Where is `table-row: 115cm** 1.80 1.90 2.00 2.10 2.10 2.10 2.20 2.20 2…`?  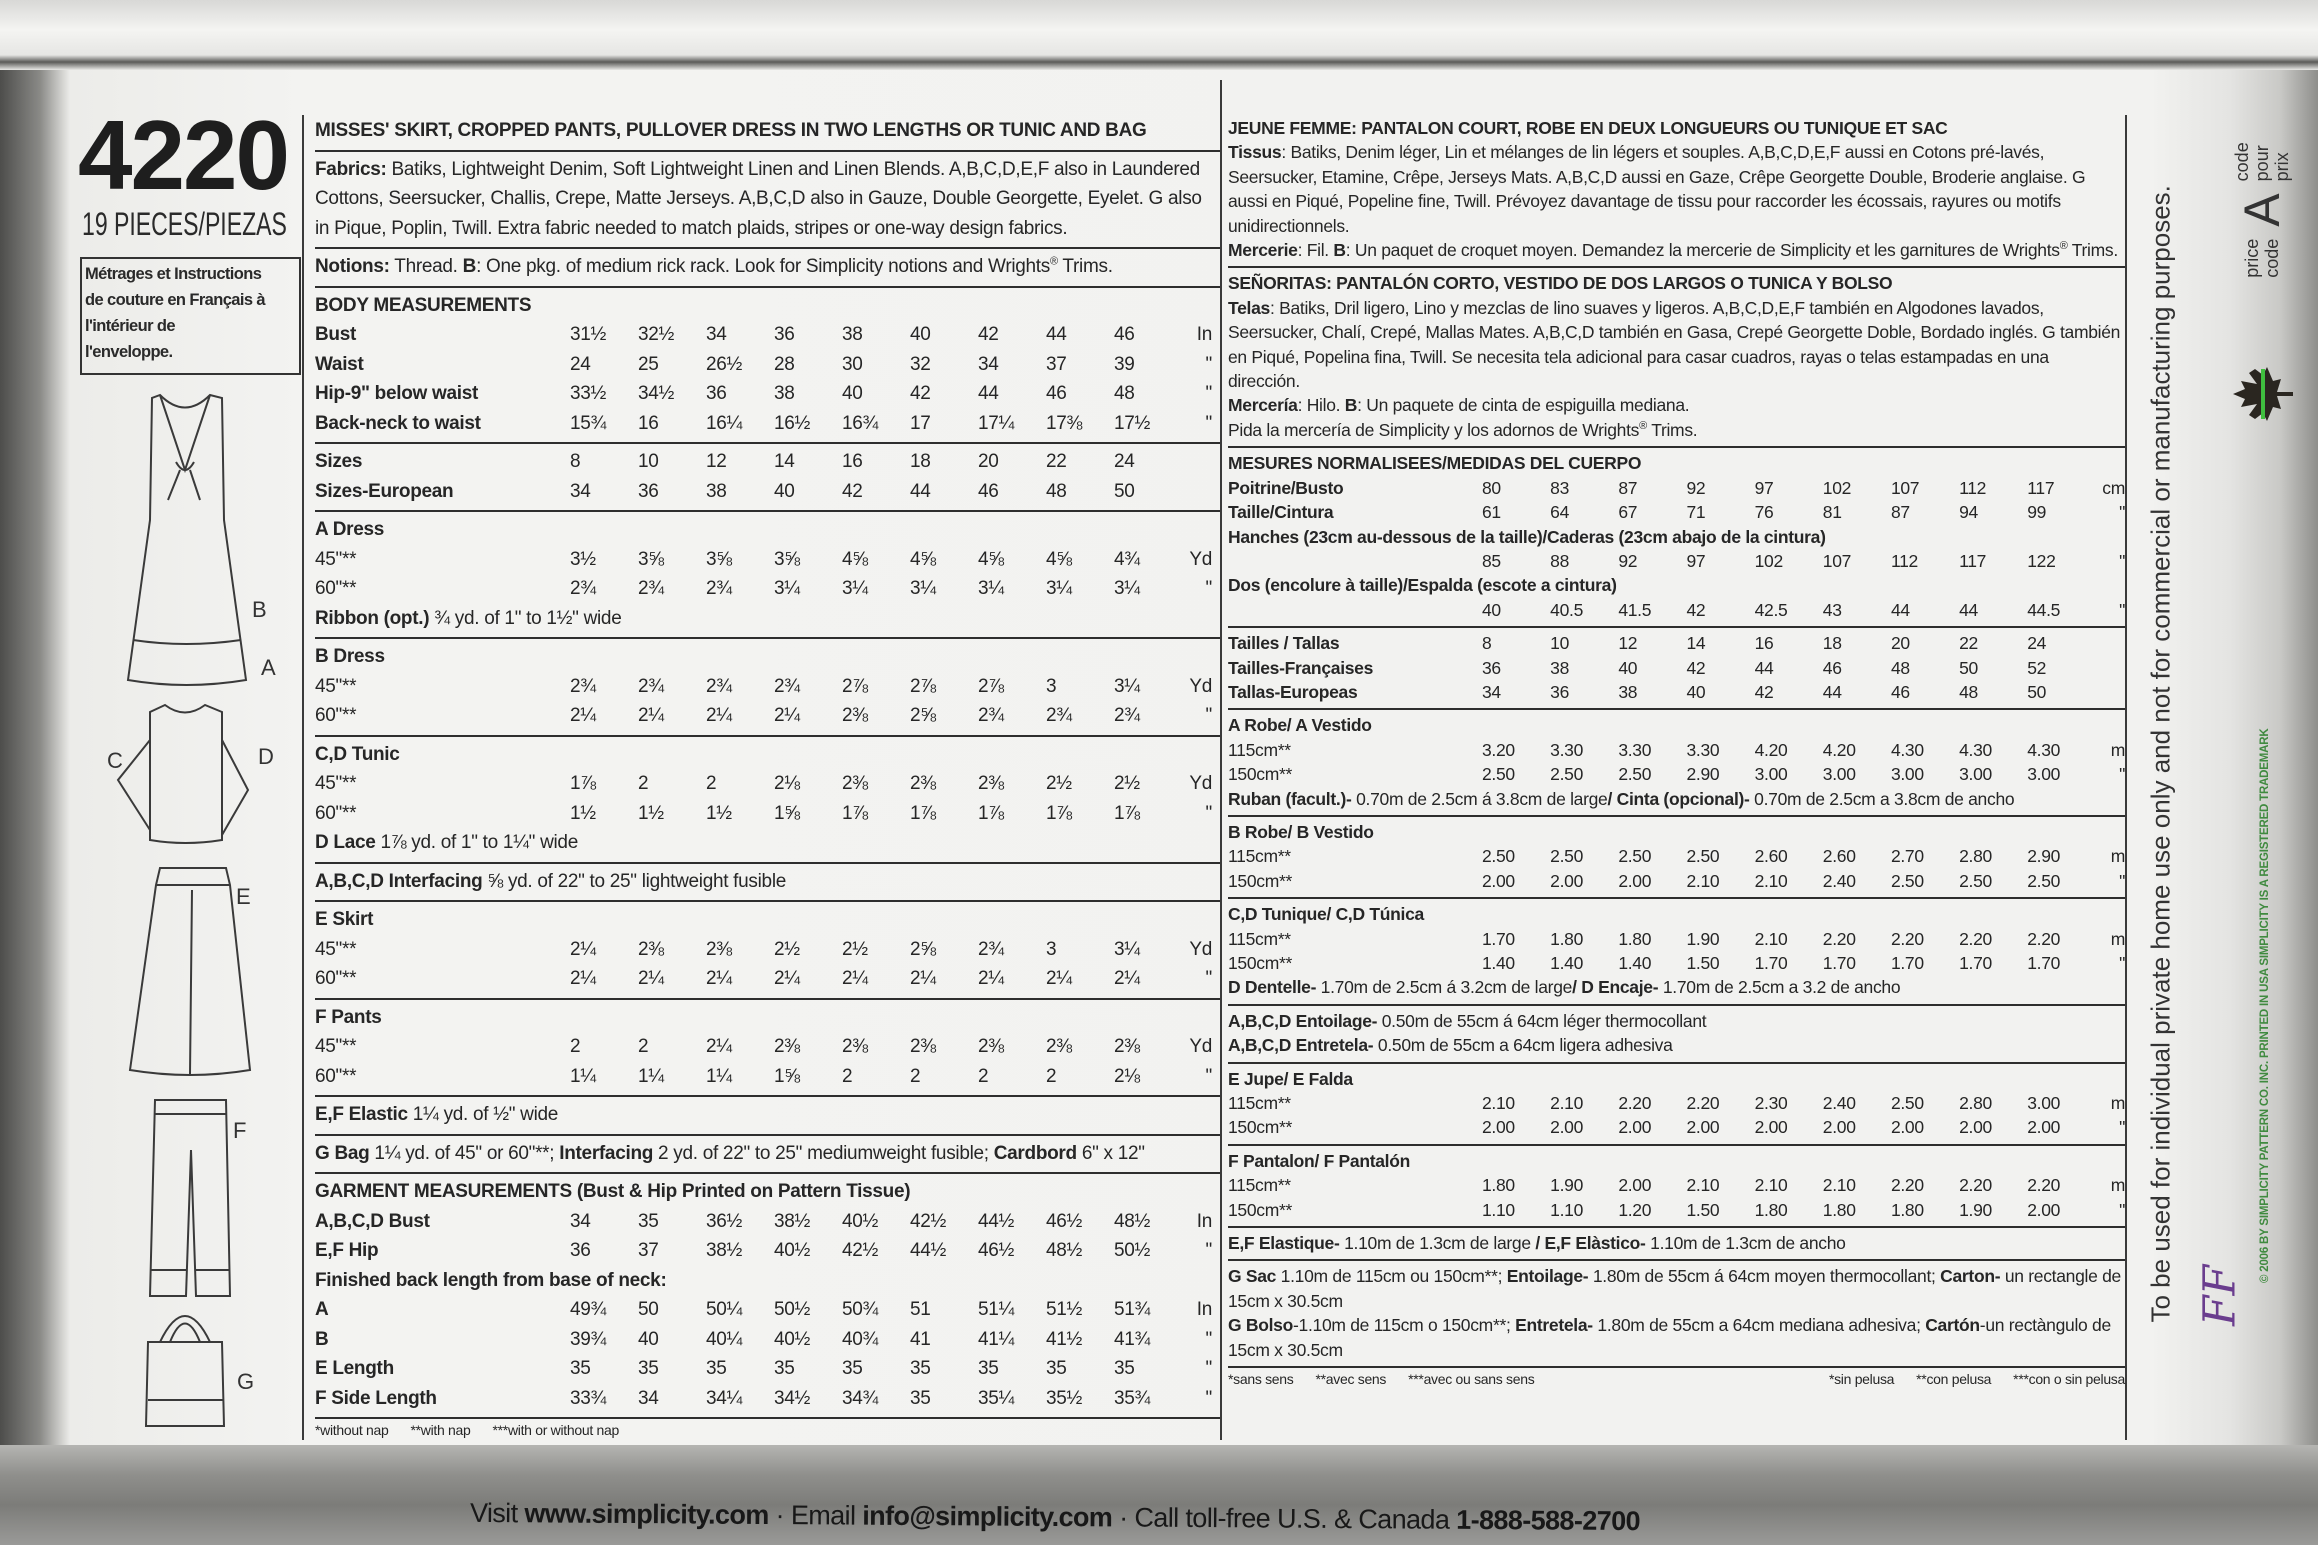 table-row: 115cm** 1.80 1.90 2.00 2.10 2.10 2.10 2.20 2.20 2… is located at coordinates (1676, 1185).